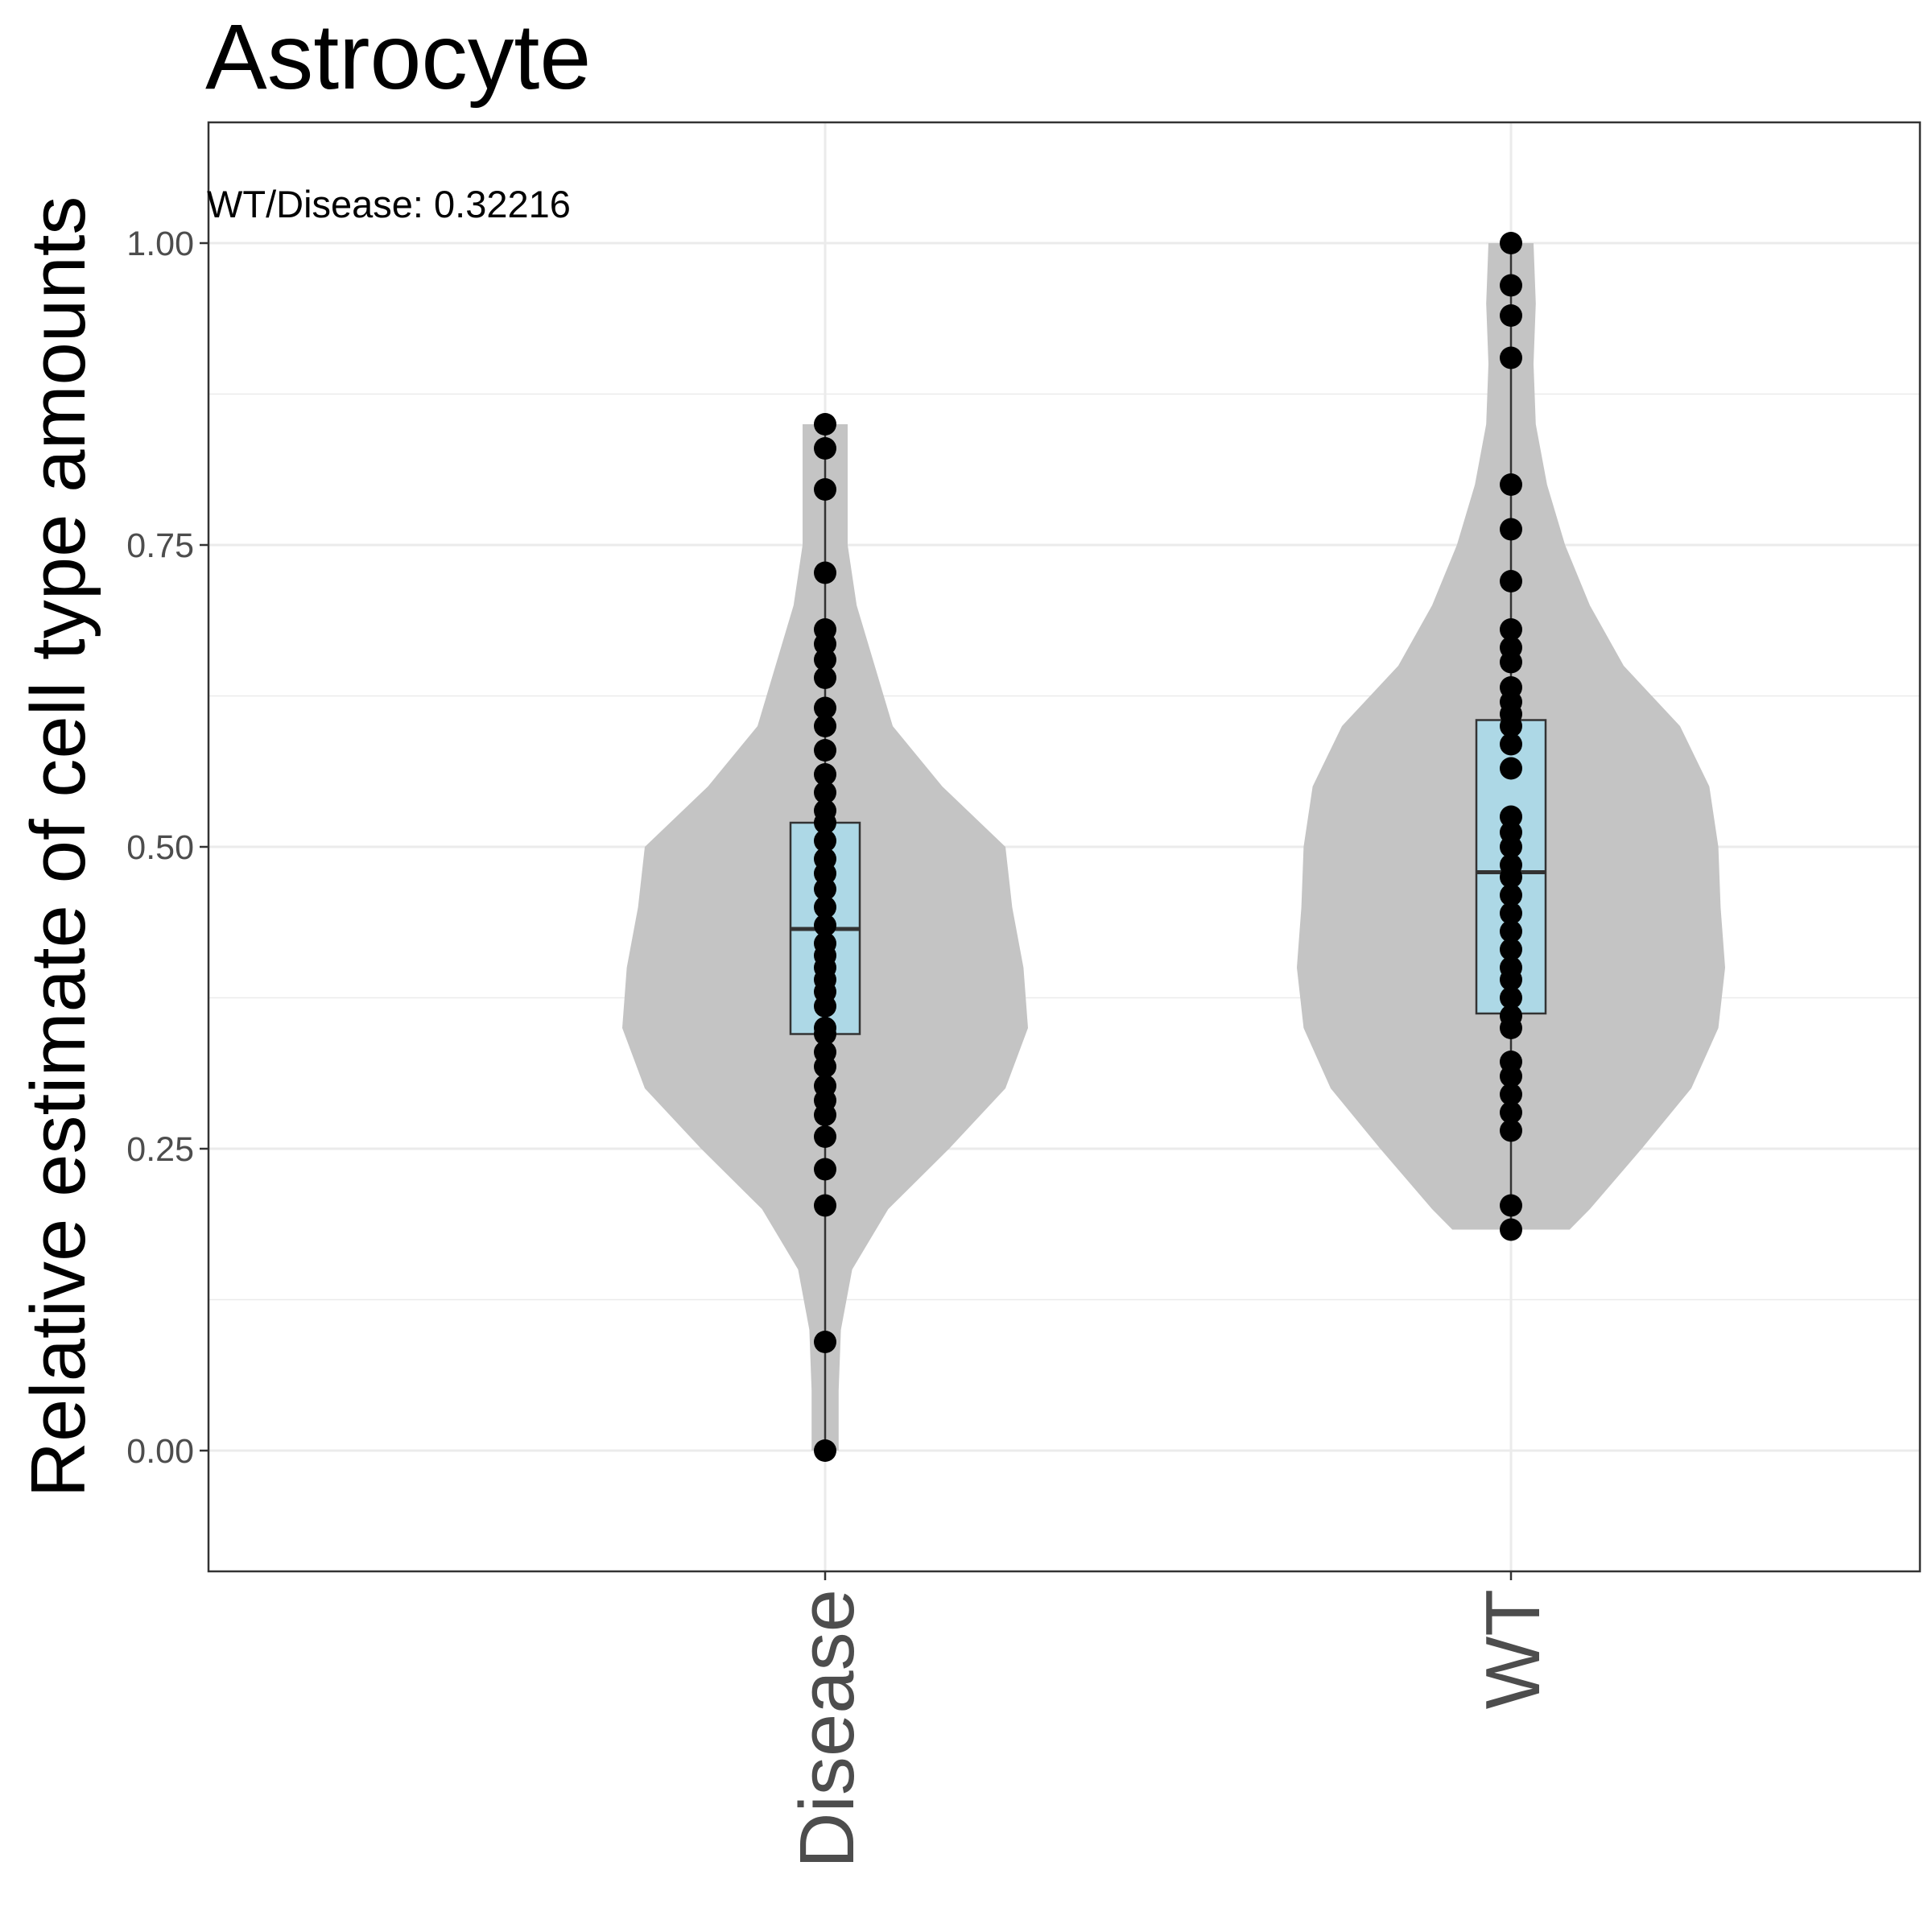 The height and width of the screenshot is (1932, 1932). What do you see at coordinates (58, 847) in the screenshot?
I see `y-axis-label: Relative estimate of cell type amounts` at bounding box center [58, 847].